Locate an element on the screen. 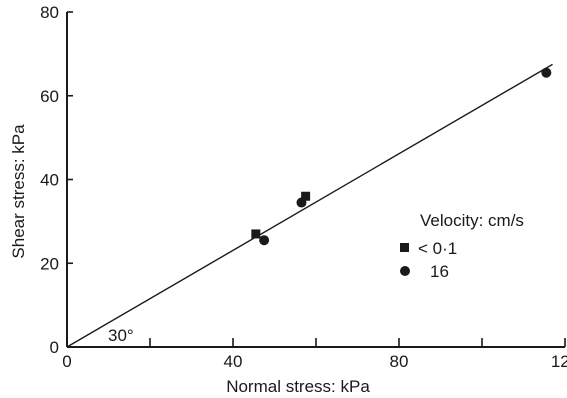 This screenshot has width=567, height=398. legend-title: Velocity: cm/s is located at coordinates (472, 220).